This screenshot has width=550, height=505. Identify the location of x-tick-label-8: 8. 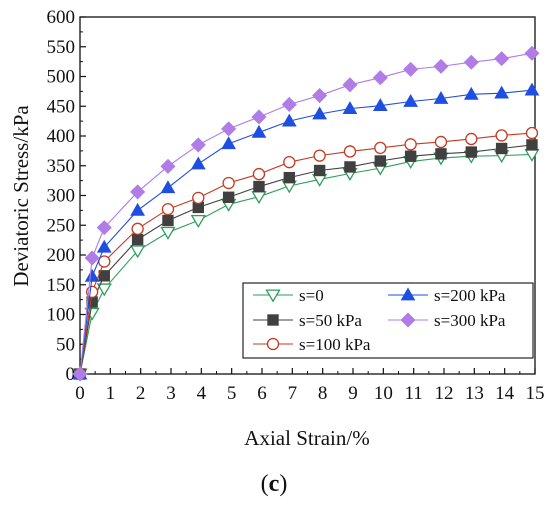
(323, 393).